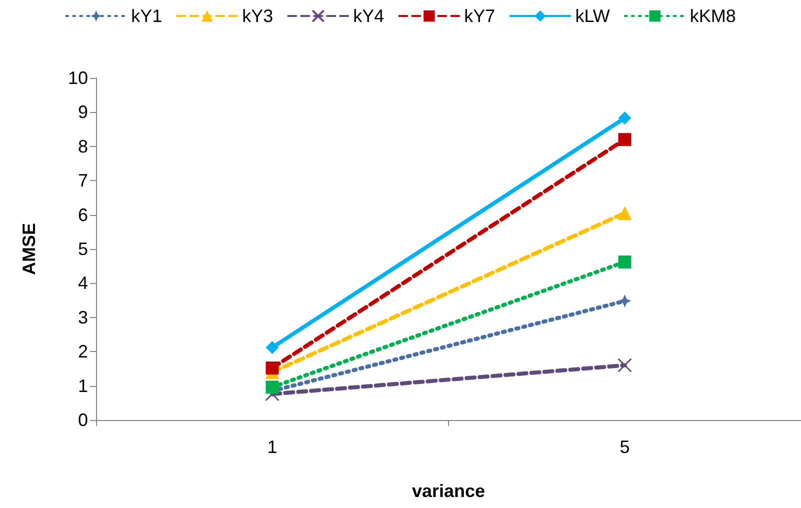 The image size is (801, 508). What do you see at coordinates (83, 317) in the screenshot?
I see `y-tick-label: 3` at bounding box center [83, 317].